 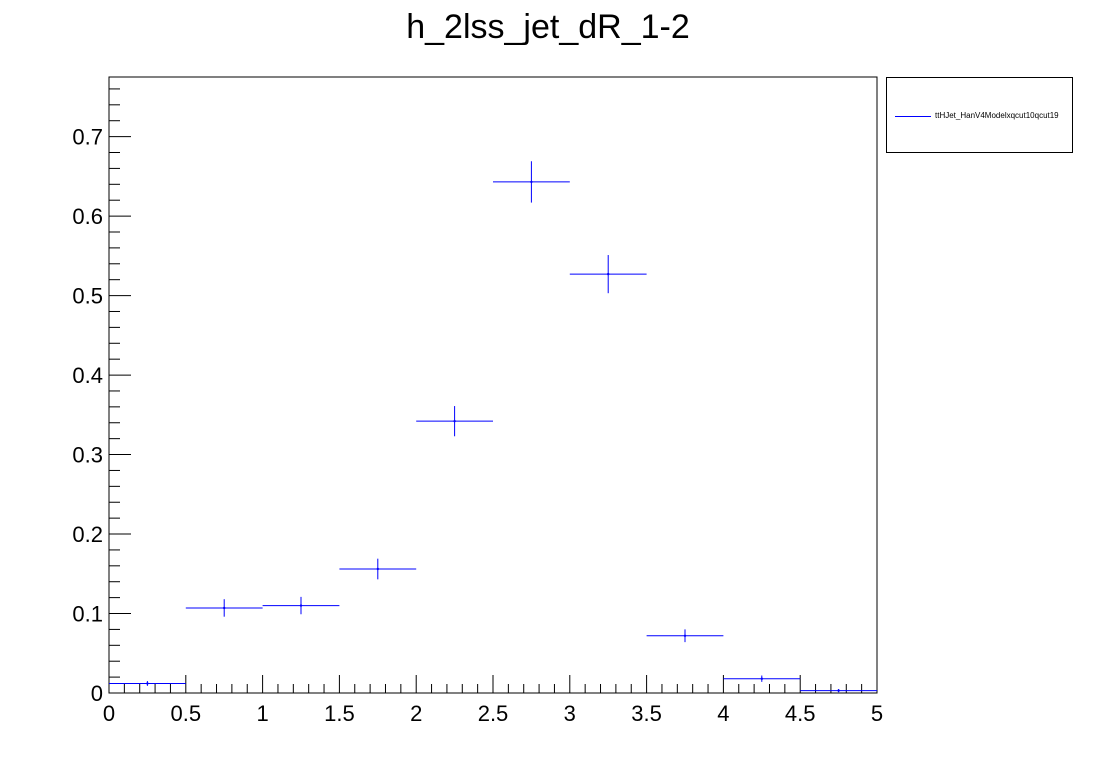 I want to click on y-tick-label: 0.7, so click(x=87, y=137).